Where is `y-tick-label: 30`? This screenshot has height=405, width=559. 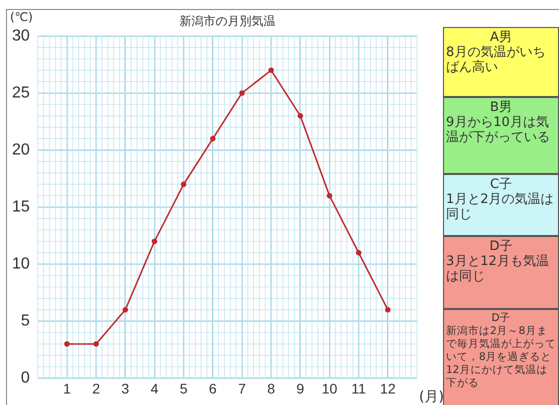 y-tick-label: 30 is located at coordinates (21, 35).